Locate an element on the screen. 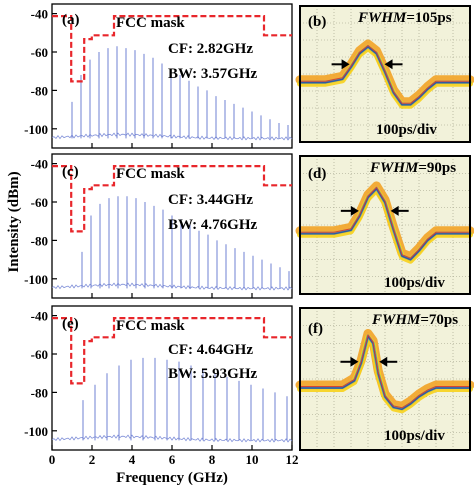 The image size is (474, 488). panel-label-a: (a) is located at coordinates (71, 20).